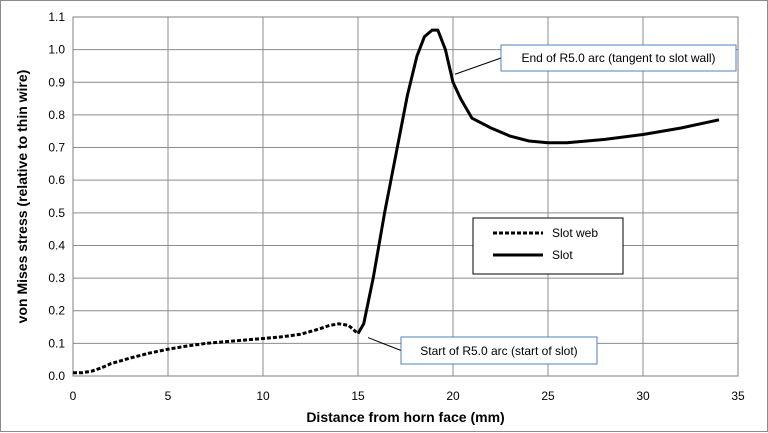  What do you see at coordinates (56, 180) in the screenshot?
I see `y-tick-label: 0.6` at bounding box center [56, 180].